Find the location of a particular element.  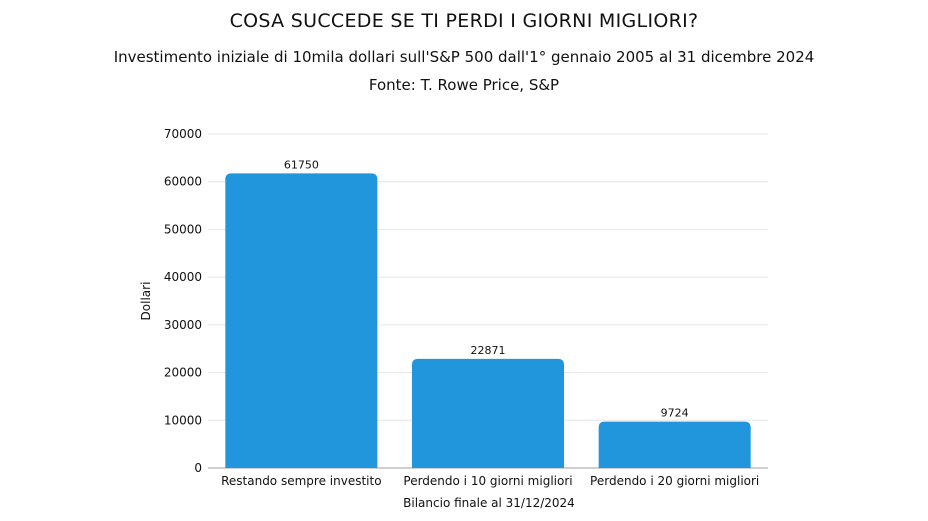

y-tick-label: 60000 is located at coordinates (183, 182).